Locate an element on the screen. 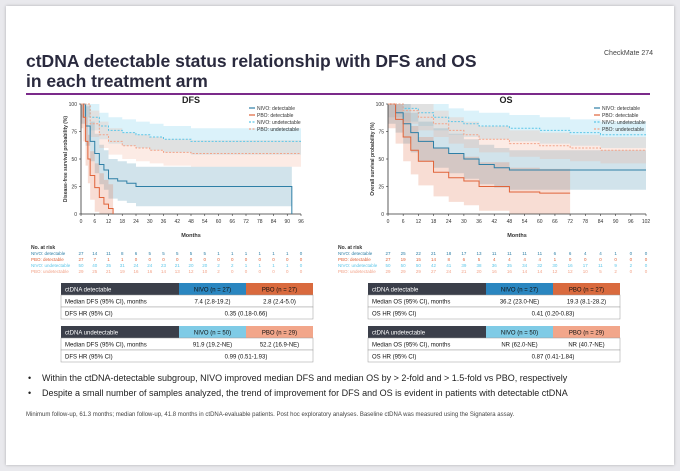 The height and width of the screenshot is (471, 680). os-legend-label-2: NIVO: undetectable is located at coordinates (624, 123).